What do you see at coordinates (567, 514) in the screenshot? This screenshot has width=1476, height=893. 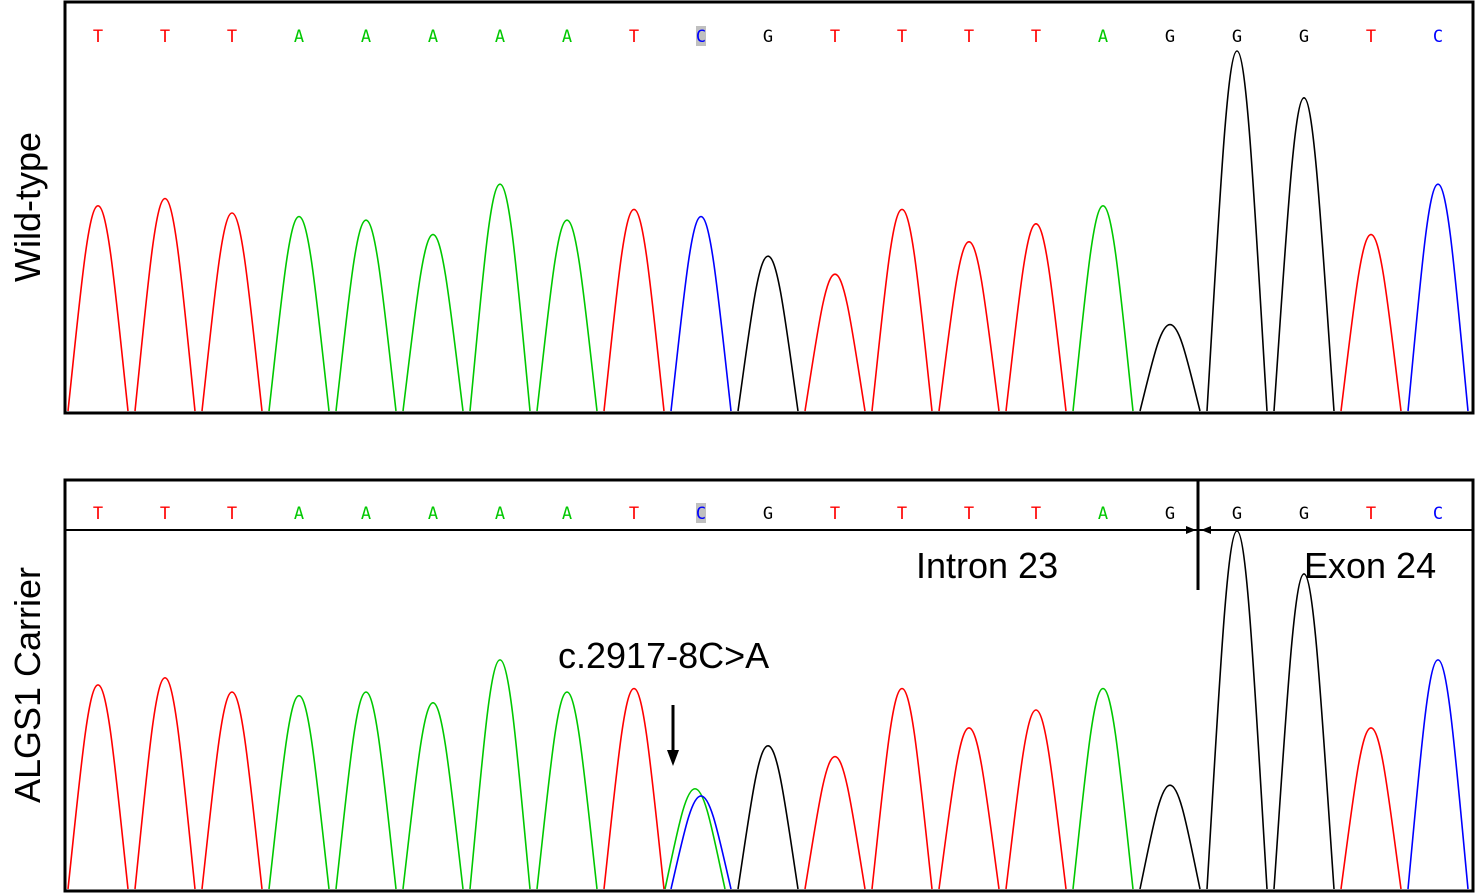 I see `base-call-carrier-8: A` at bounding box center [567, 514].